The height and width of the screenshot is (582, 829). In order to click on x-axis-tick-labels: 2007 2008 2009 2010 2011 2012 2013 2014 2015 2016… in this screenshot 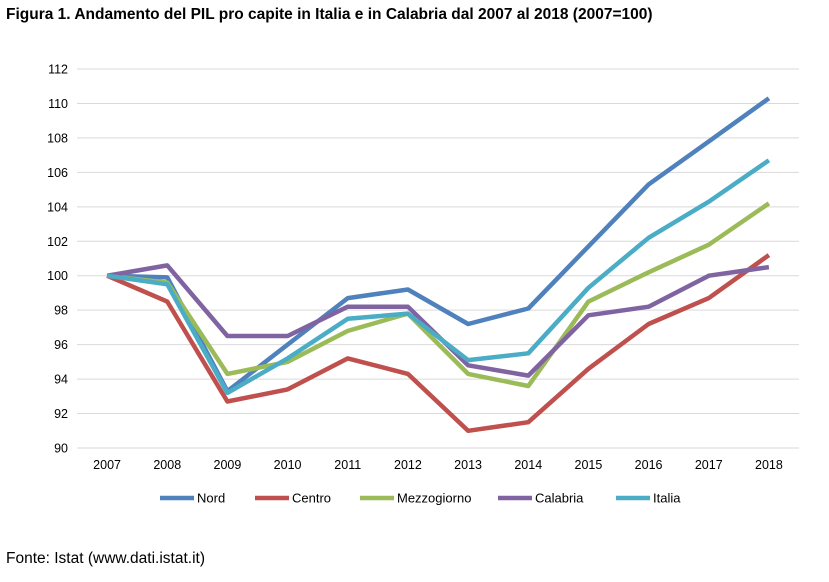, I will do `click(438, 465)`.